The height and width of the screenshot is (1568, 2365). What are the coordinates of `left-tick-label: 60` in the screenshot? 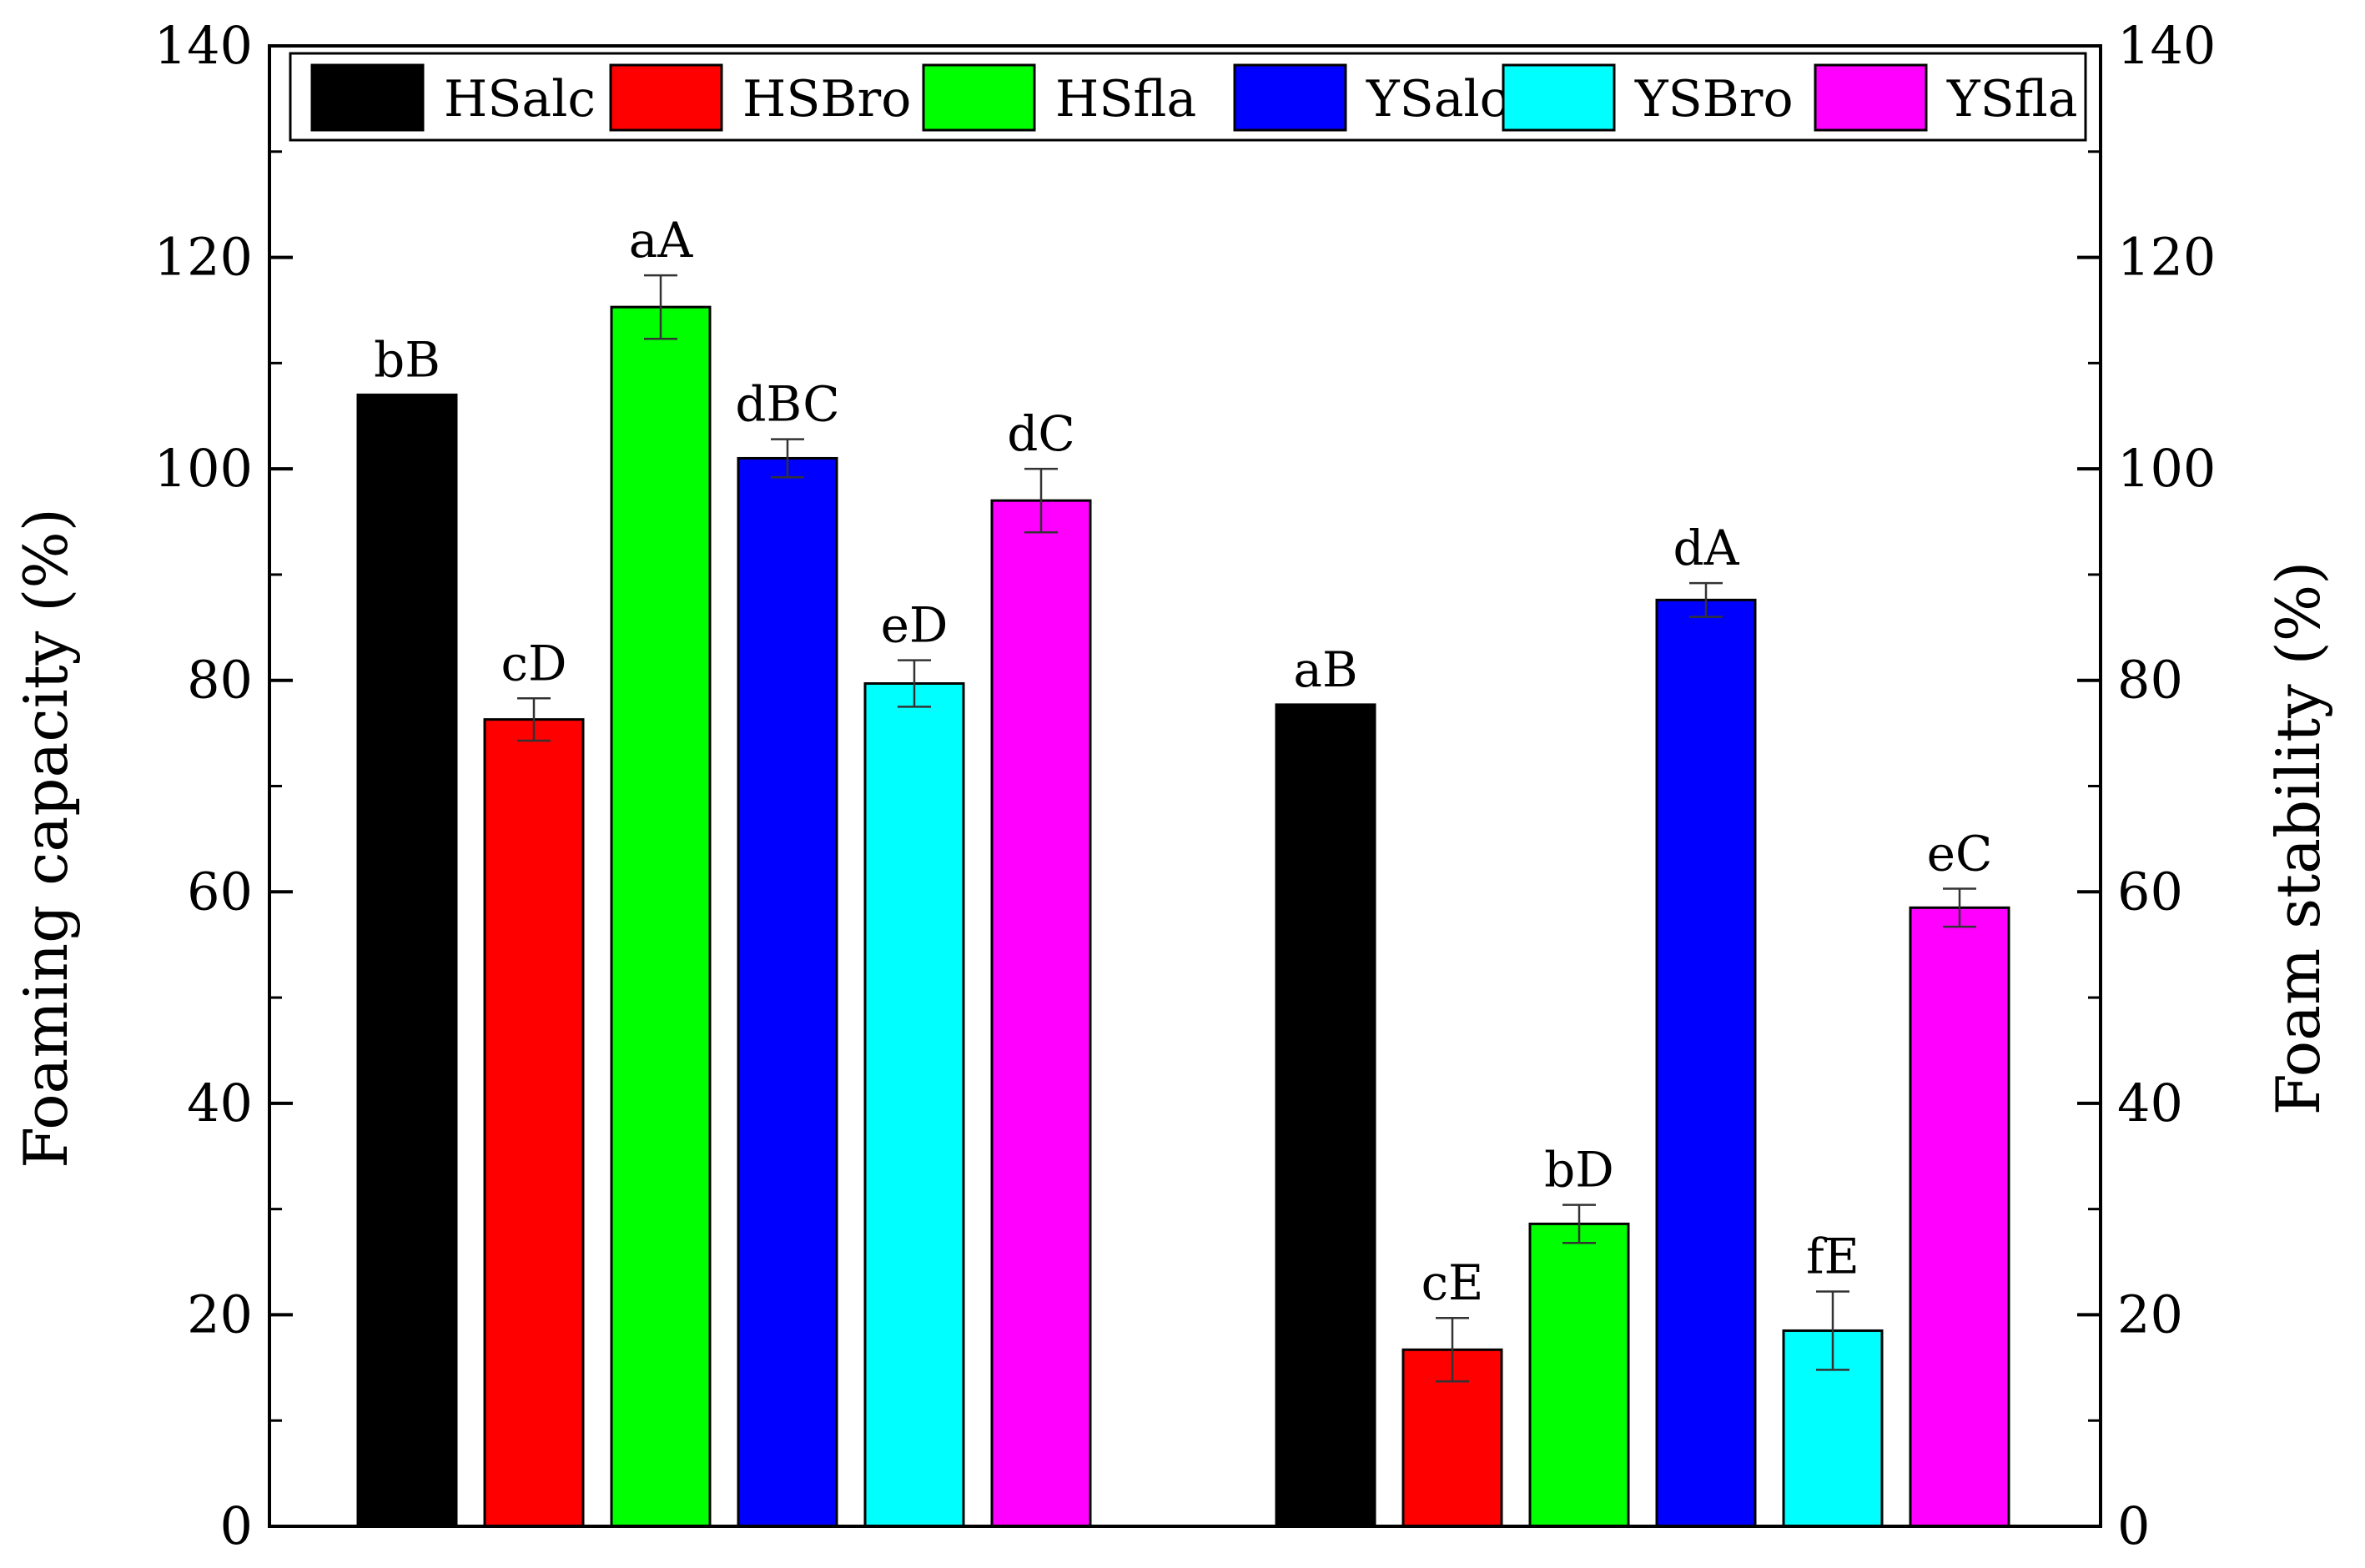 It's located at (220, 891).